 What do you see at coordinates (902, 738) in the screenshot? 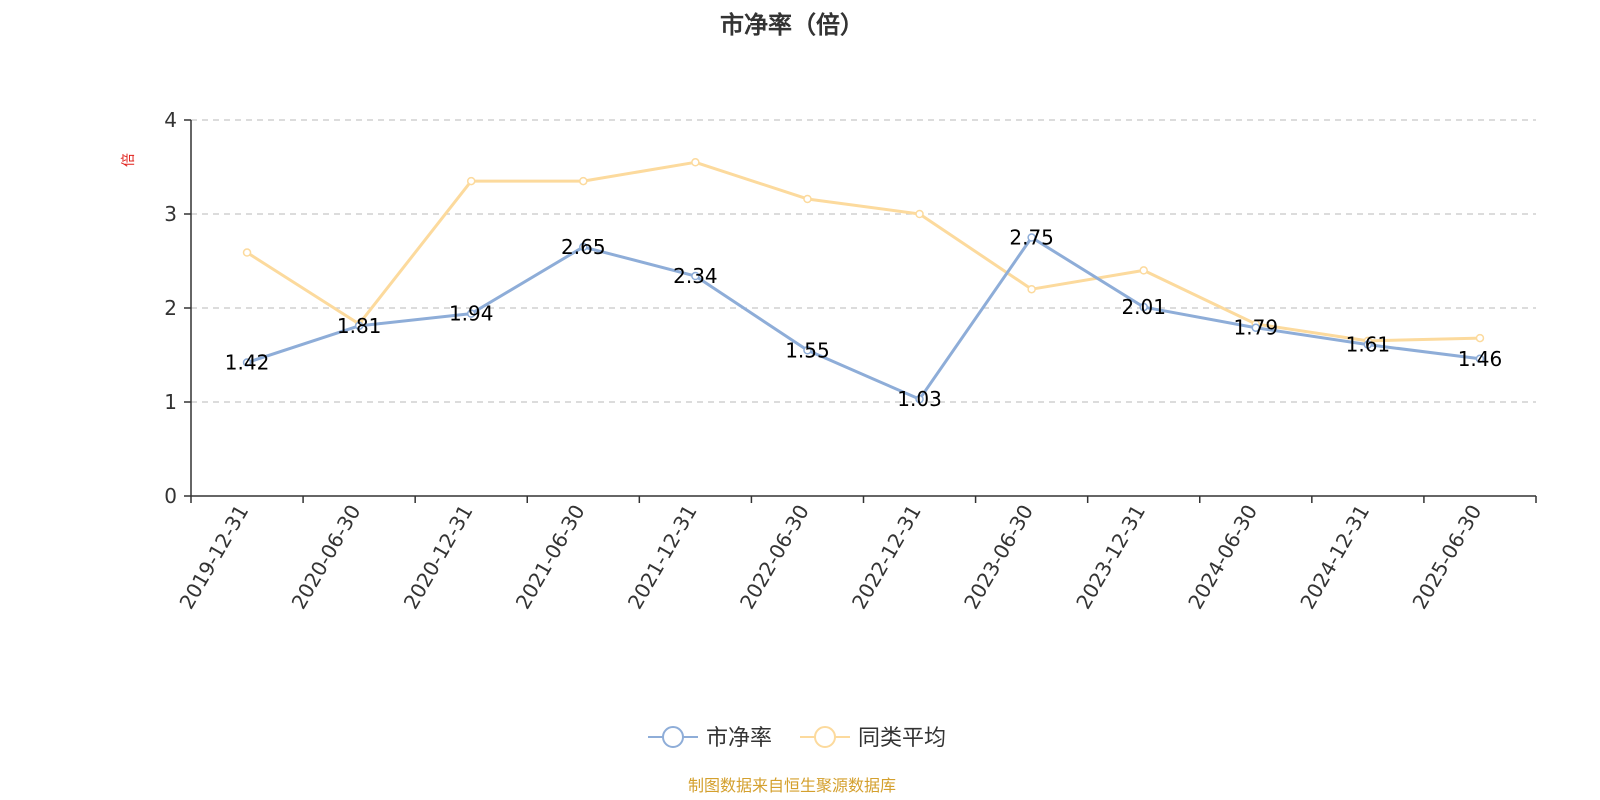
I see `legend-label: 同类平均` at bounding box center [902, 738].